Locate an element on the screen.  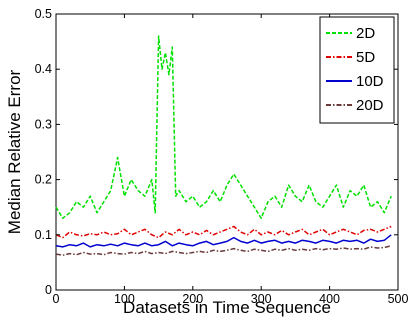
legend-box is located at coordinates (357, 70).